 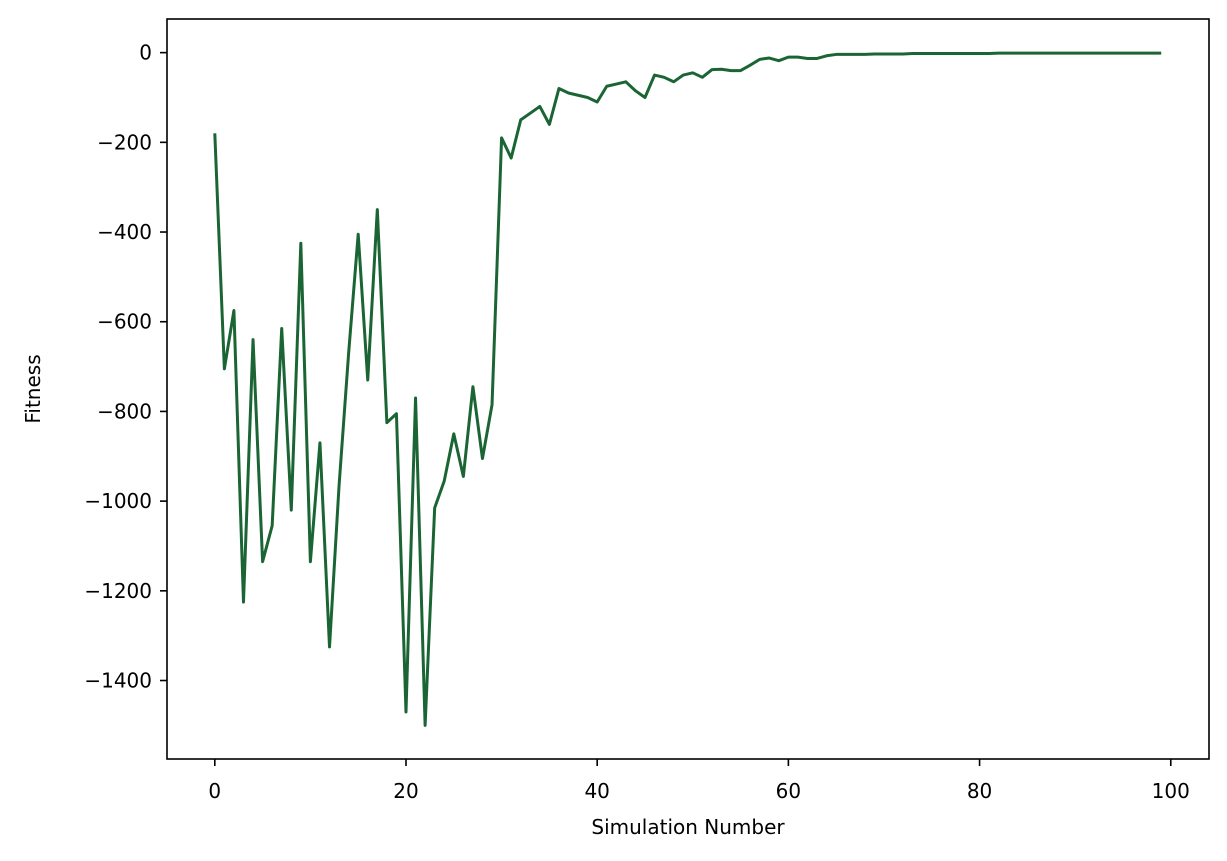 What do you see at coordinates (405, 791) in the screenshot?
I see `x-tick-label: 20` at bounding box center [405, 791].